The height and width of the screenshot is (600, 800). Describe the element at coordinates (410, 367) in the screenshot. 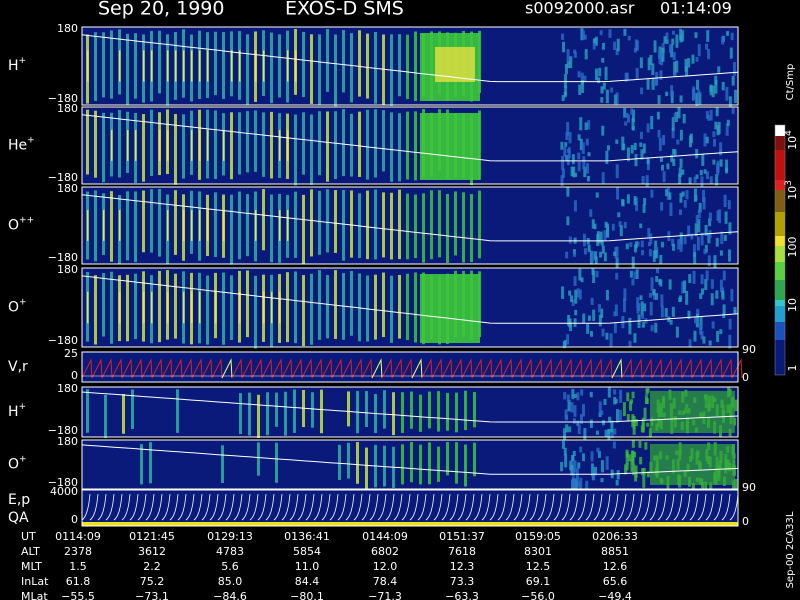

I see `panel-frame` at that location.